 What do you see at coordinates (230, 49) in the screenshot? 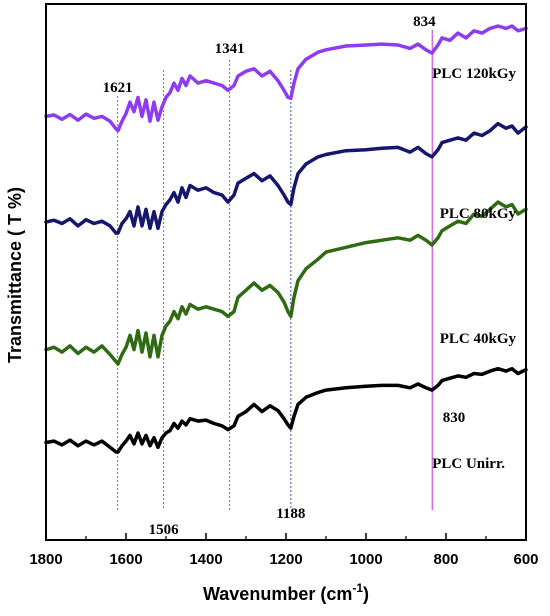
I see `annotation-1341: 1341` at bounding box center [230, 49].